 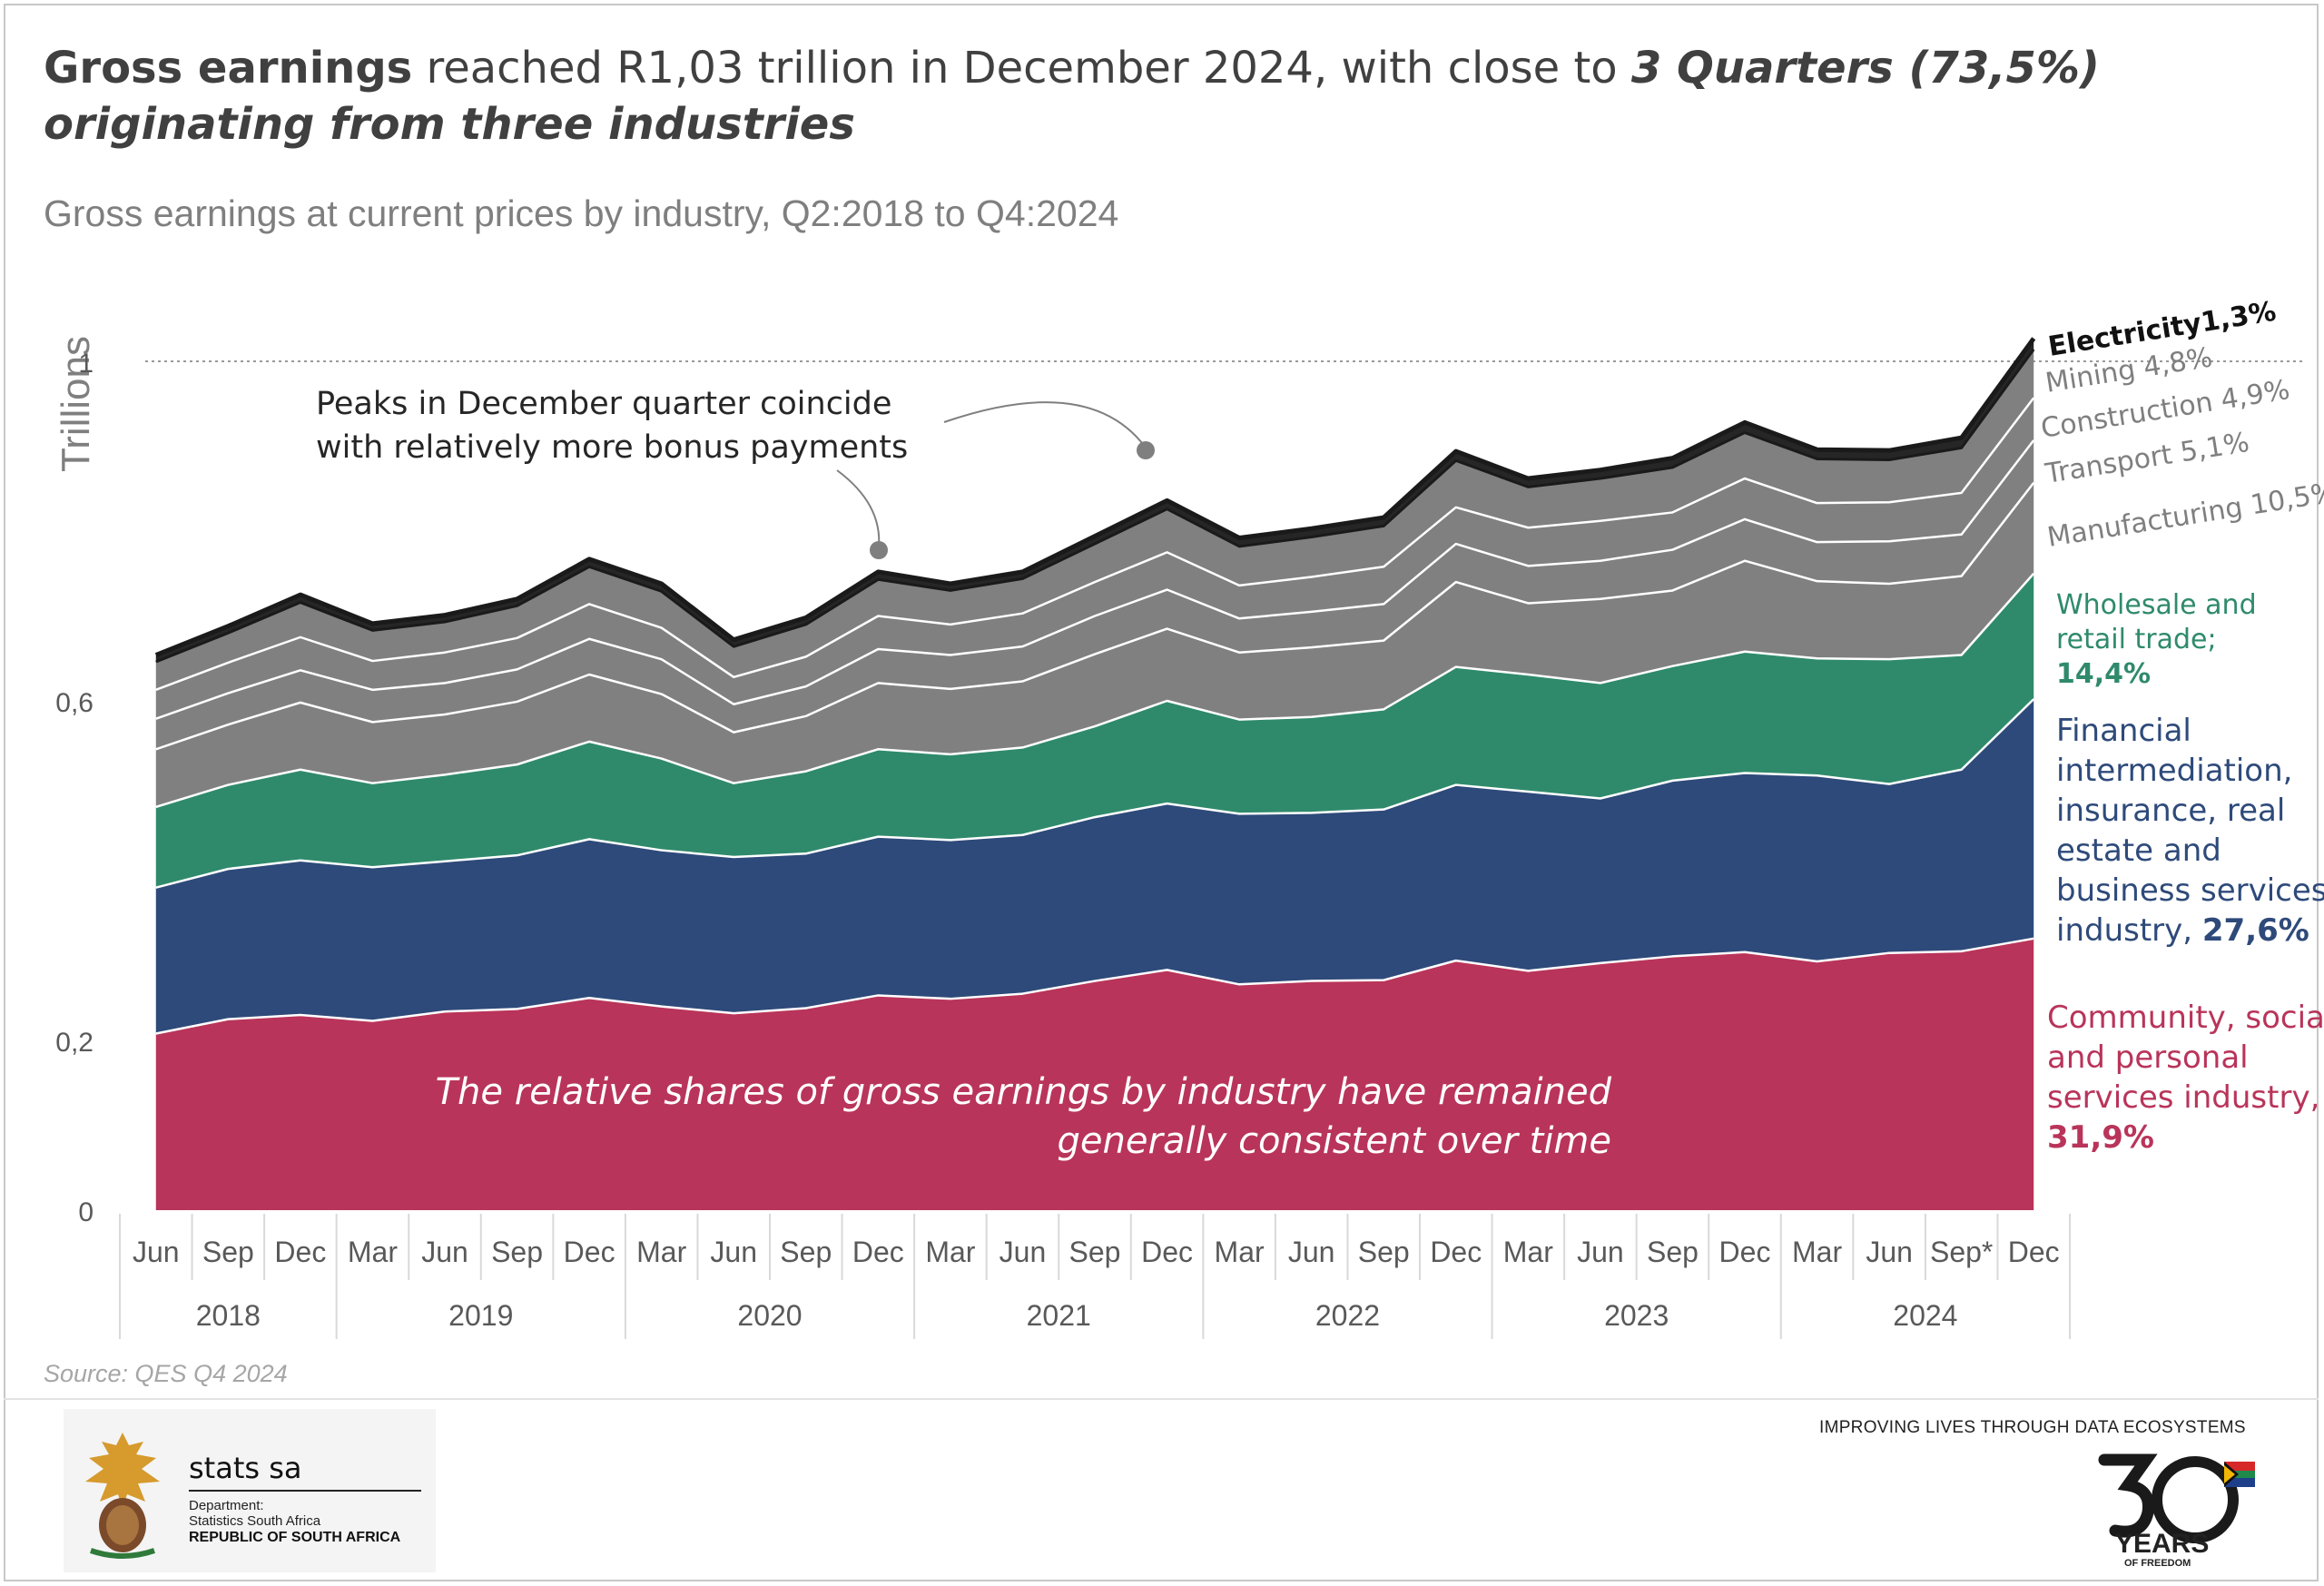 I want to click on annotation-dot-left, so click(x=879, y=550).